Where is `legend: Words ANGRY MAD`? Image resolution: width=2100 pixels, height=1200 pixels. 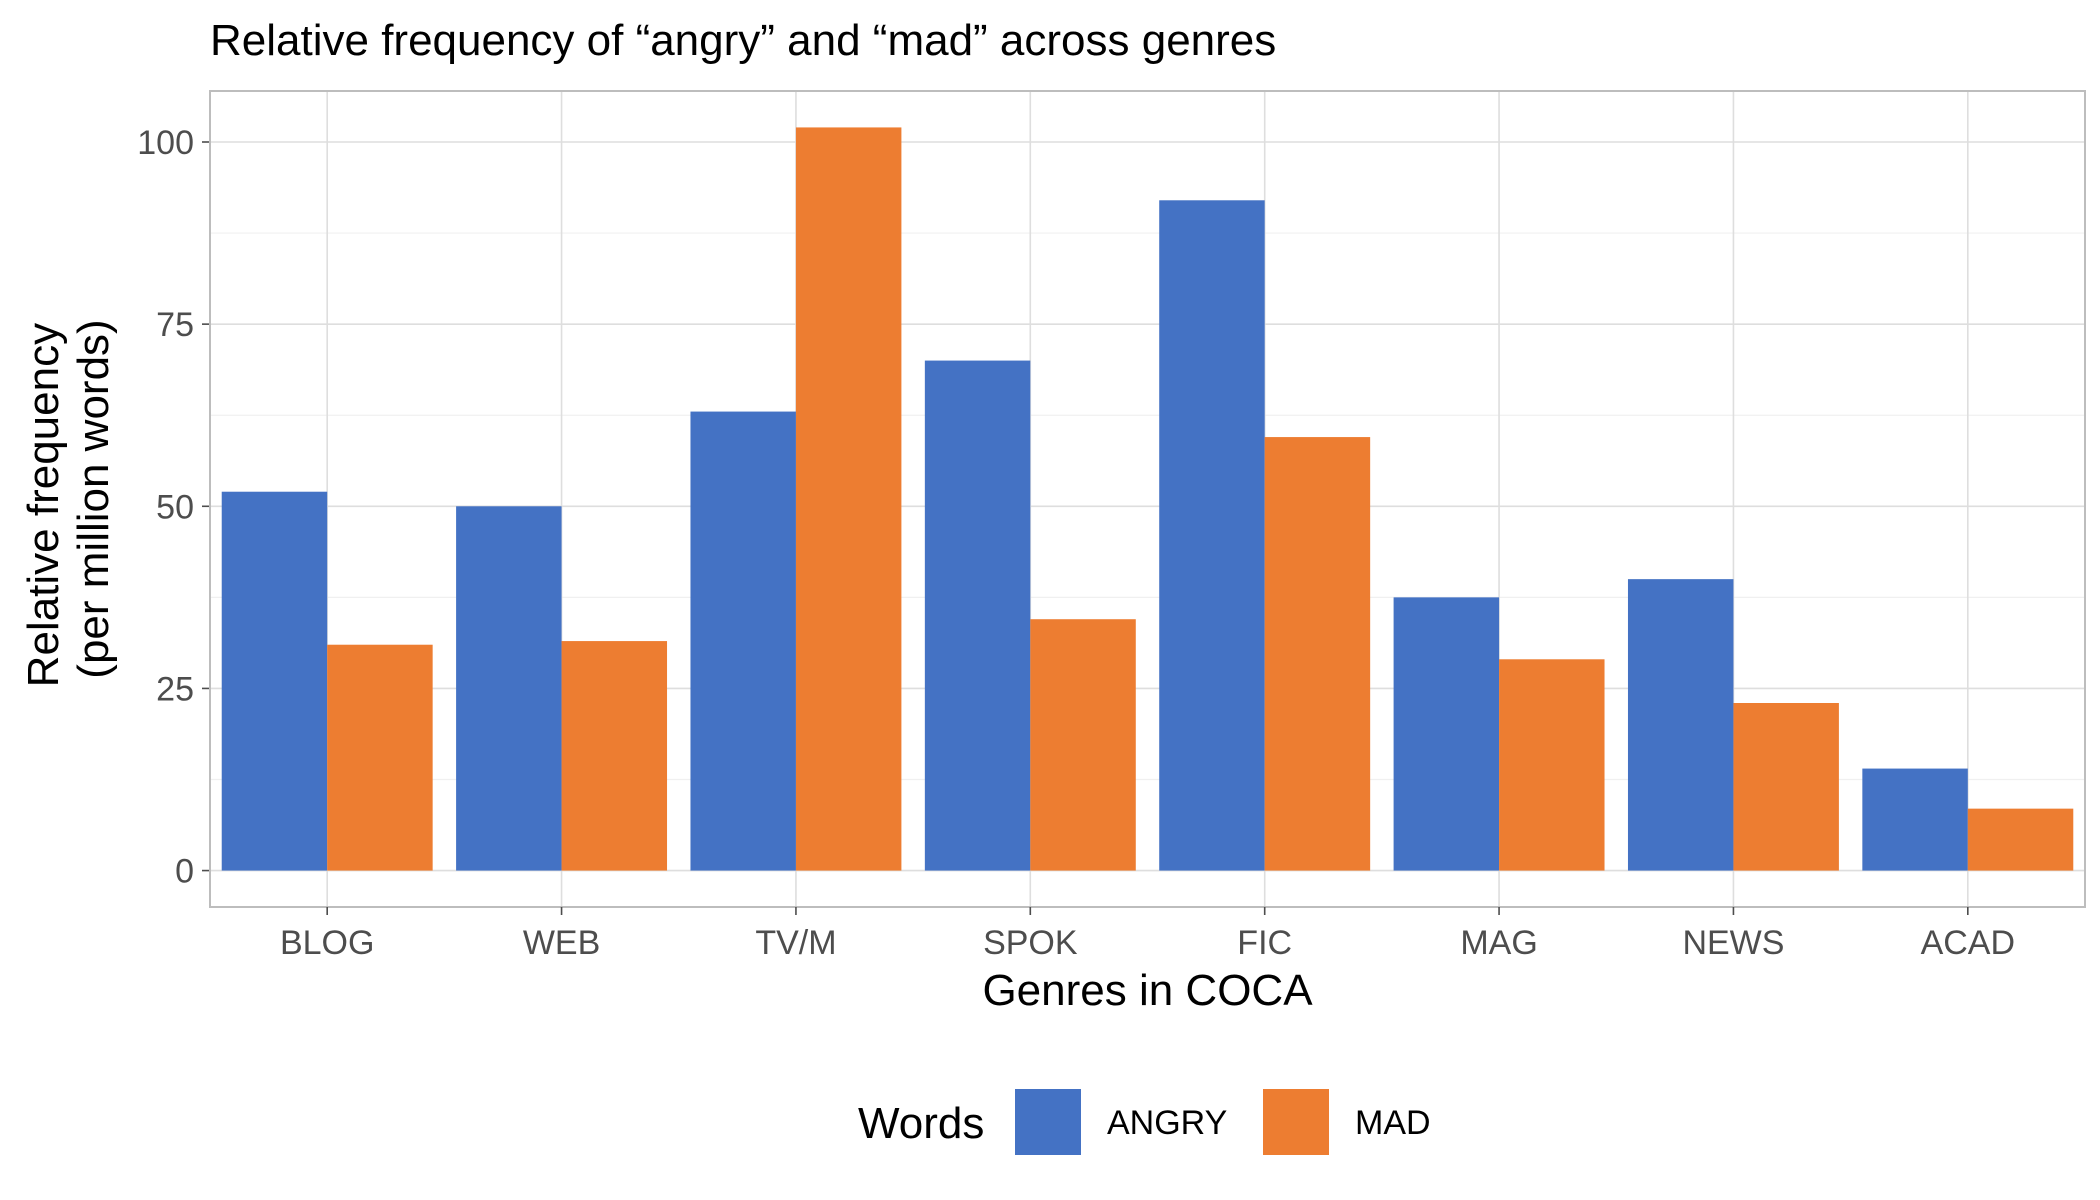 legend: Words ANGRY MAD is located at coordinates (1144, 1122).